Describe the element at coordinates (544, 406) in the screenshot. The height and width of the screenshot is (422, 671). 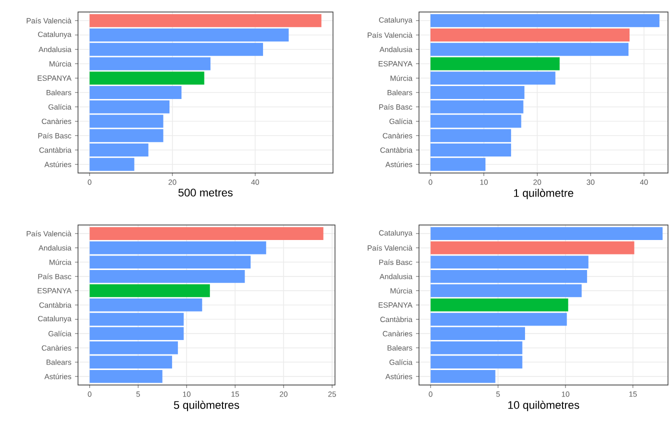
I see `x-axis-title: 10 quilòmetres` at that location.